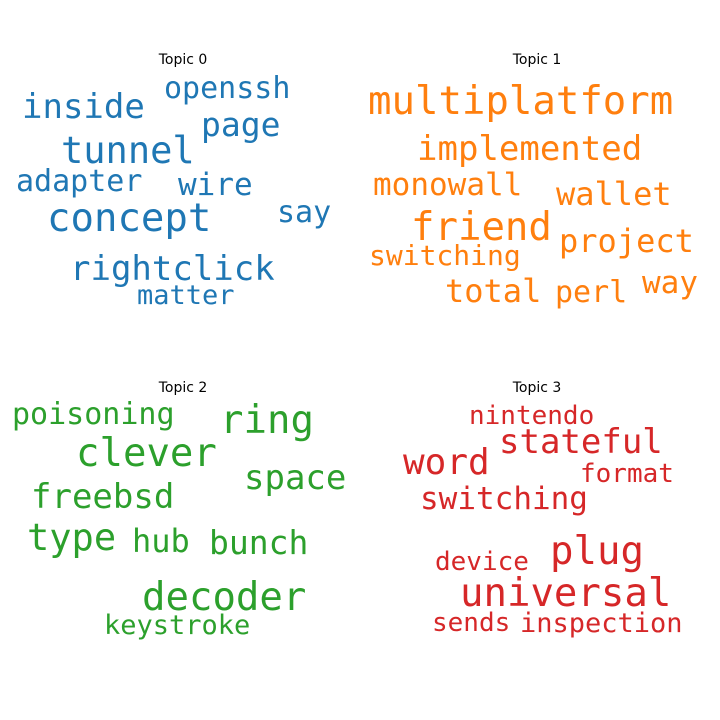  Describe the element at coordinates (537, 388) in the screenshot. I see `topic-3-title: Topic 3` at that location.